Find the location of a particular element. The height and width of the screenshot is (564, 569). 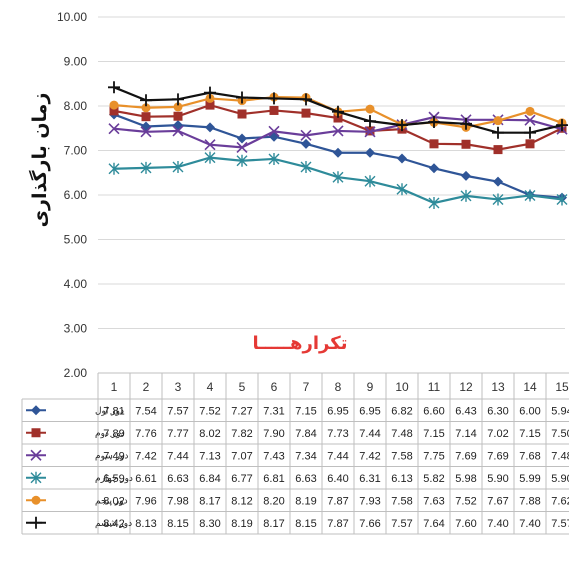

series-name: دور ششم is located at coordinates (113, 524).